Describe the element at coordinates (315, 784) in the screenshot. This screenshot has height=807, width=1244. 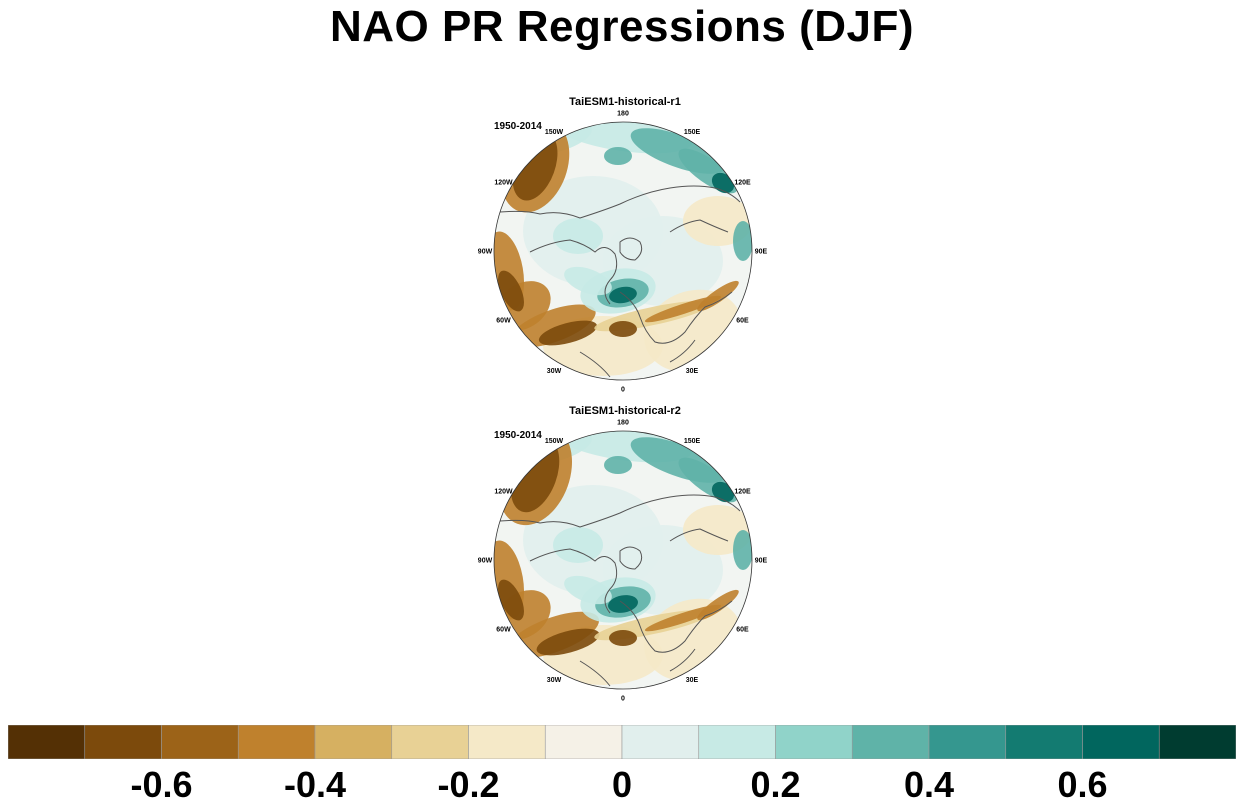
I see `colorbar-tick-label: -0.4` at that location.